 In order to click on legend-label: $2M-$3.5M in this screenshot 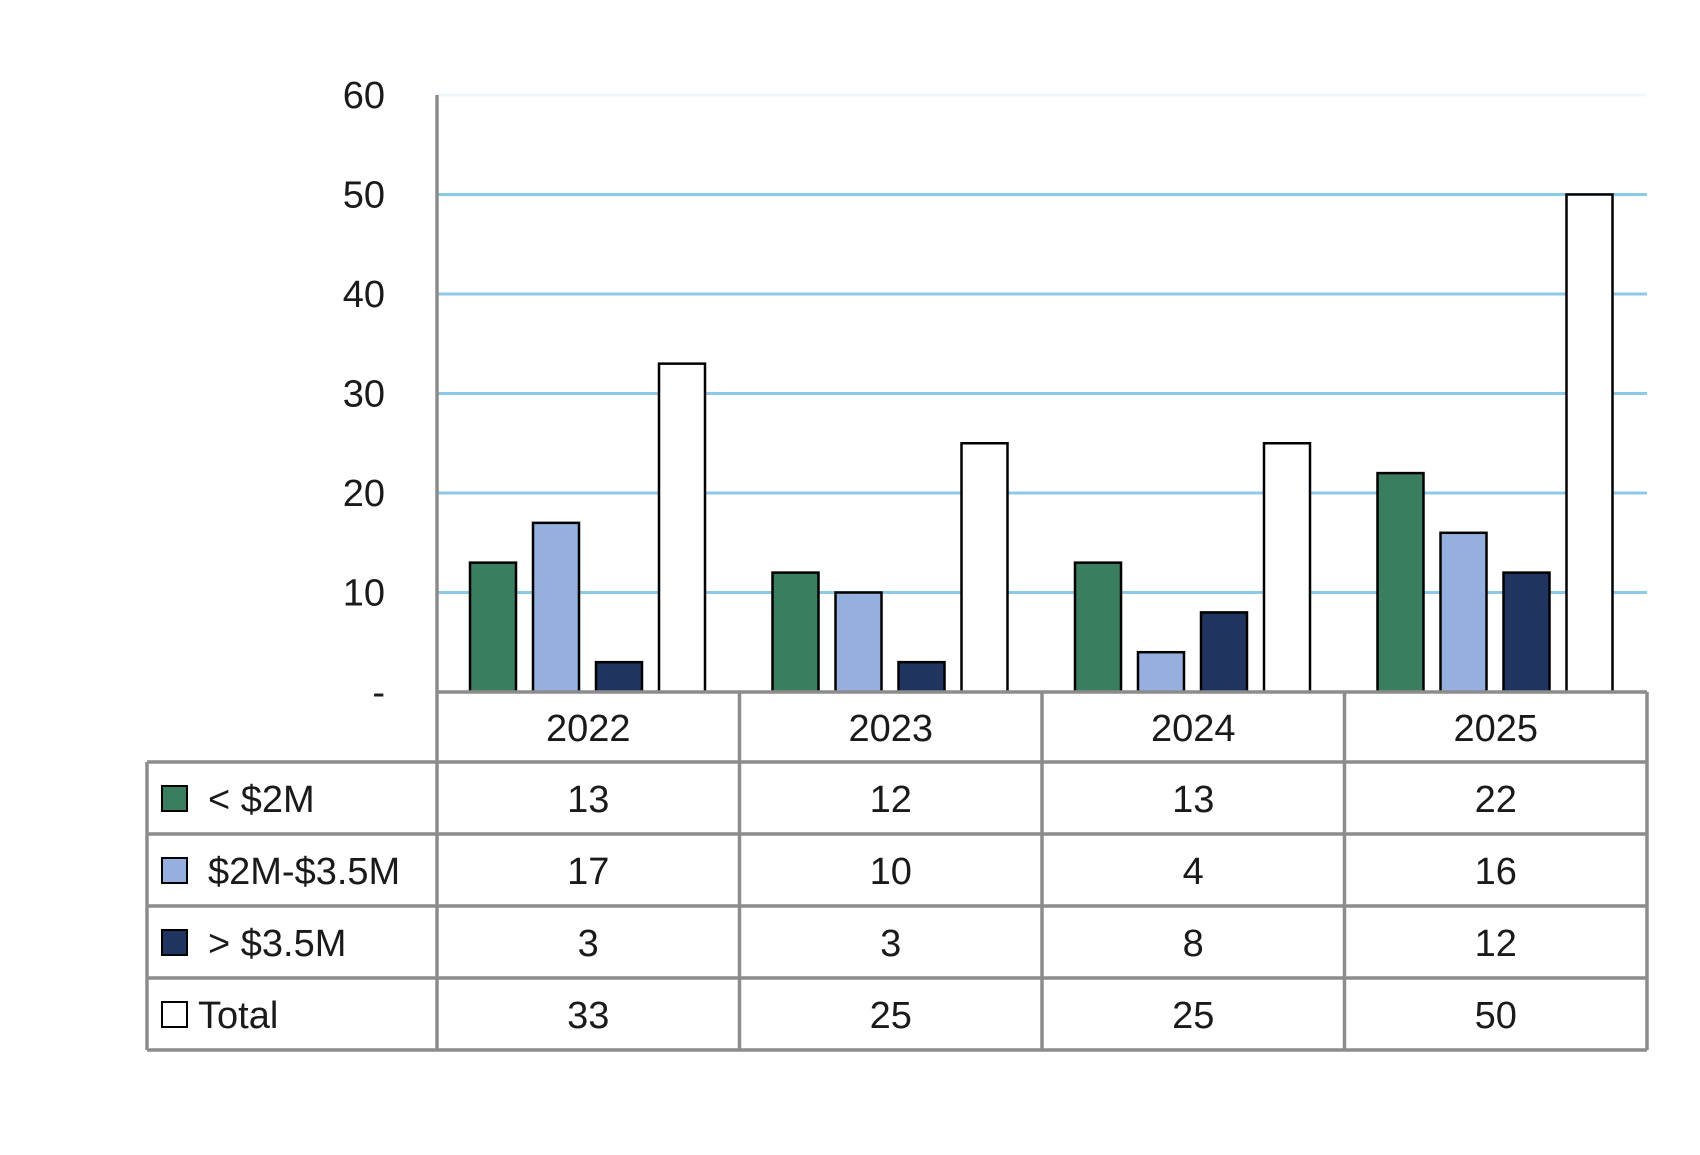, I will do `click(304, 872)`.